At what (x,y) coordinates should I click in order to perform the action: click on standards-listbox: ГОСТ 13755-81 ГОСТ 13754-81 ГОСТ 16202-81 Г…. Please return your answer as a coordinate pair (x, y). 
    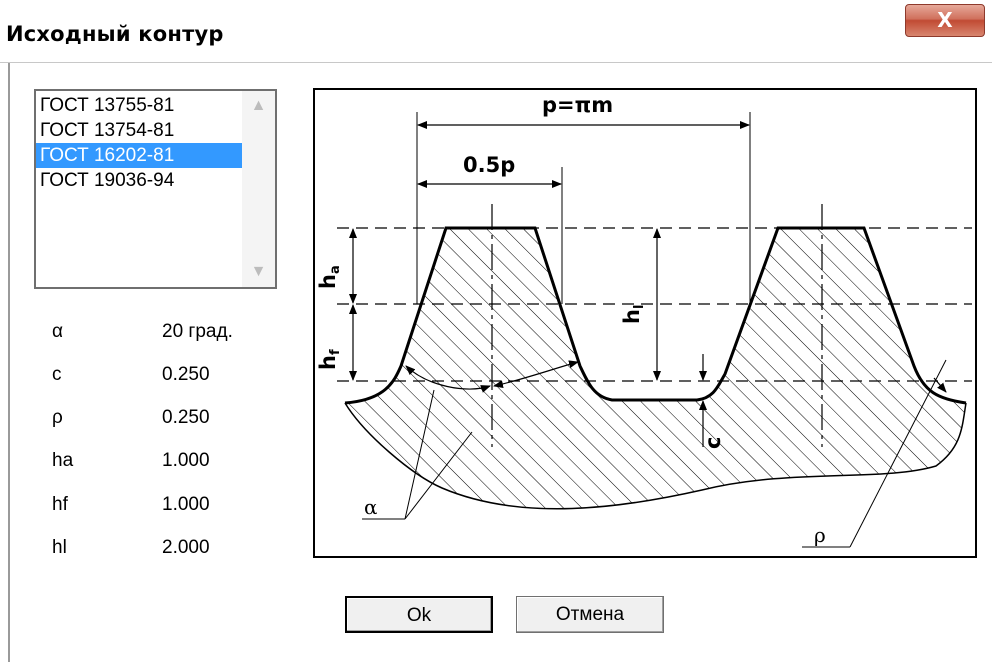
    Looking at the image, I should click on (155, 189).